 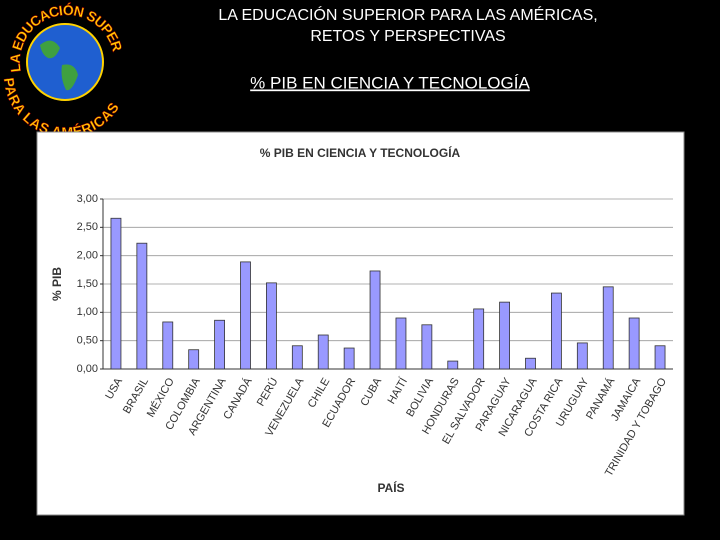 I want to click on chart-title: % PIB EN CIENCIA Y TECNOLOGÍA, so click(x=360, y=152).